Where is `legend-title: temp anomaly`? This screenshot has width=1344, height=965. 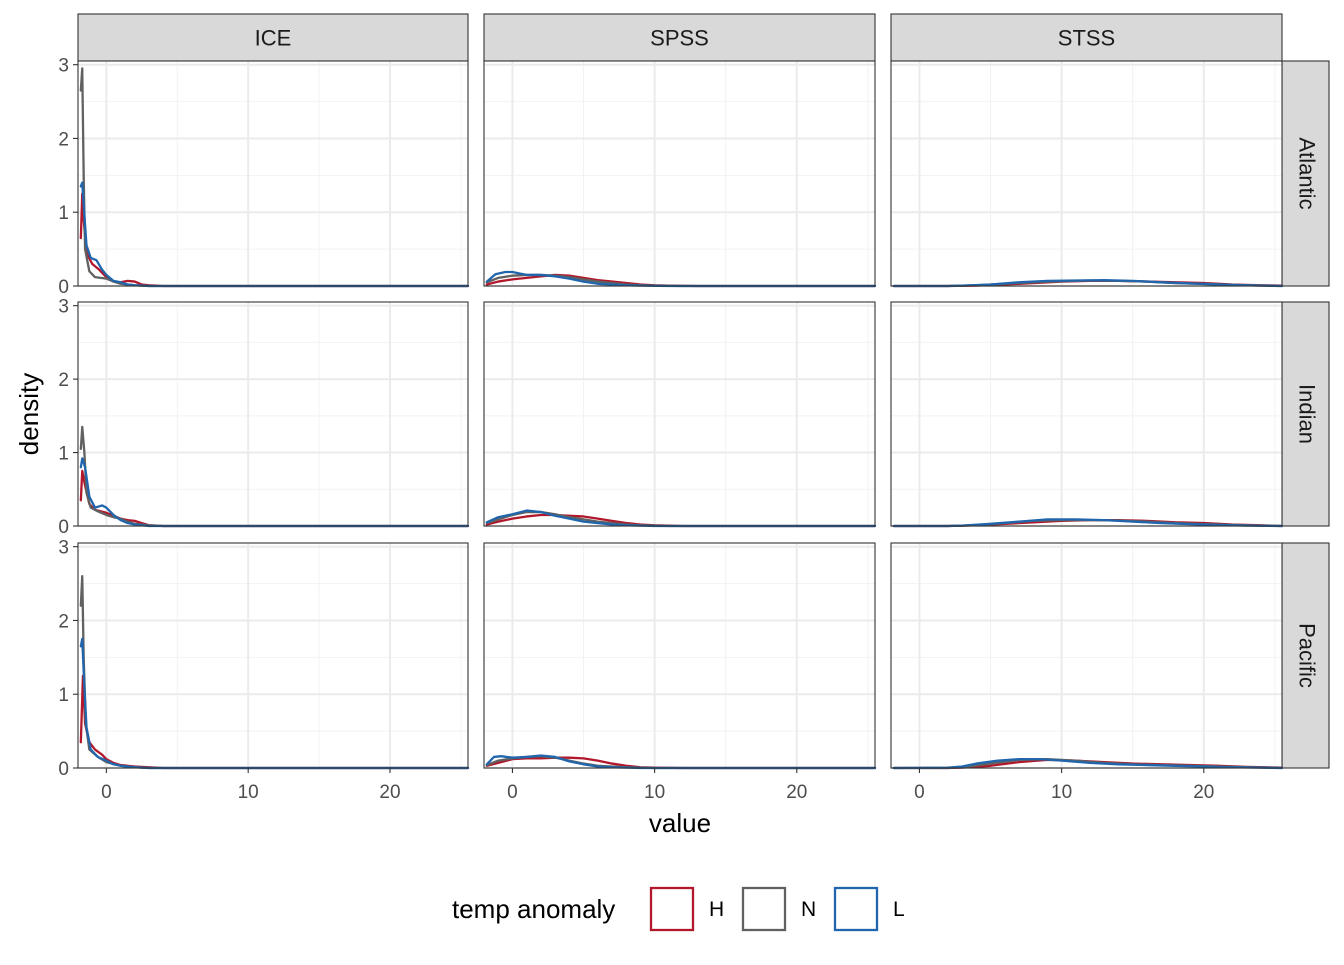 legend-title: temp anomaly is located at coordinates (533, 909).